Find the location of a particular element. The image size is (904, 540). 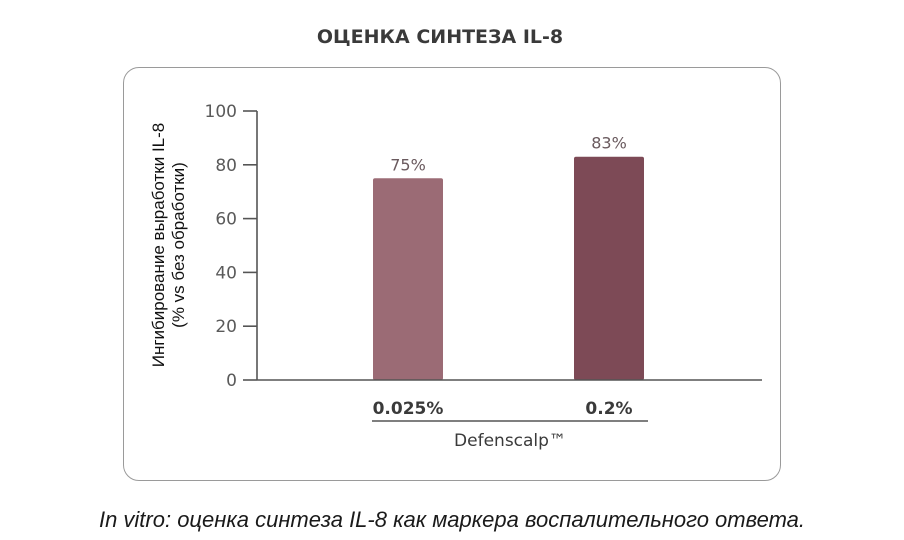

y-tick-label: 20 is located at coordinates (226, 327).